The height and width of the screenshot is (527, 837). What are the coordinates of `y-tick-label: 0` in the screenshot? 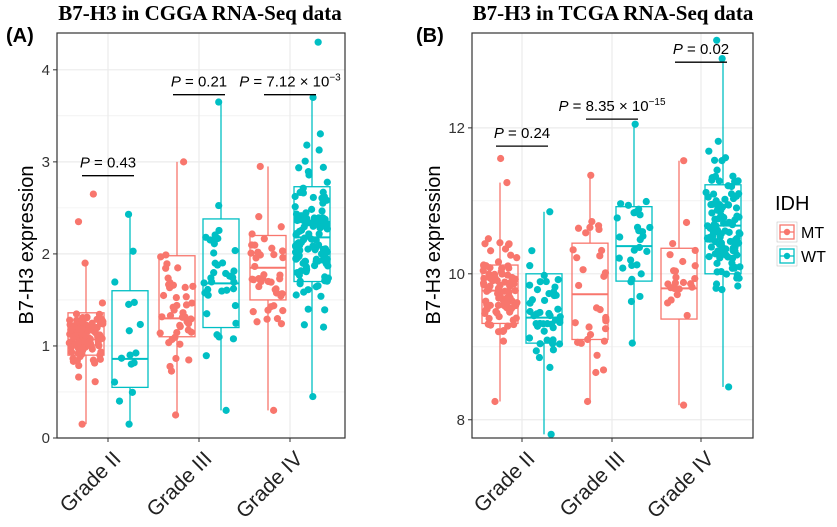 It's located at (46, 438).